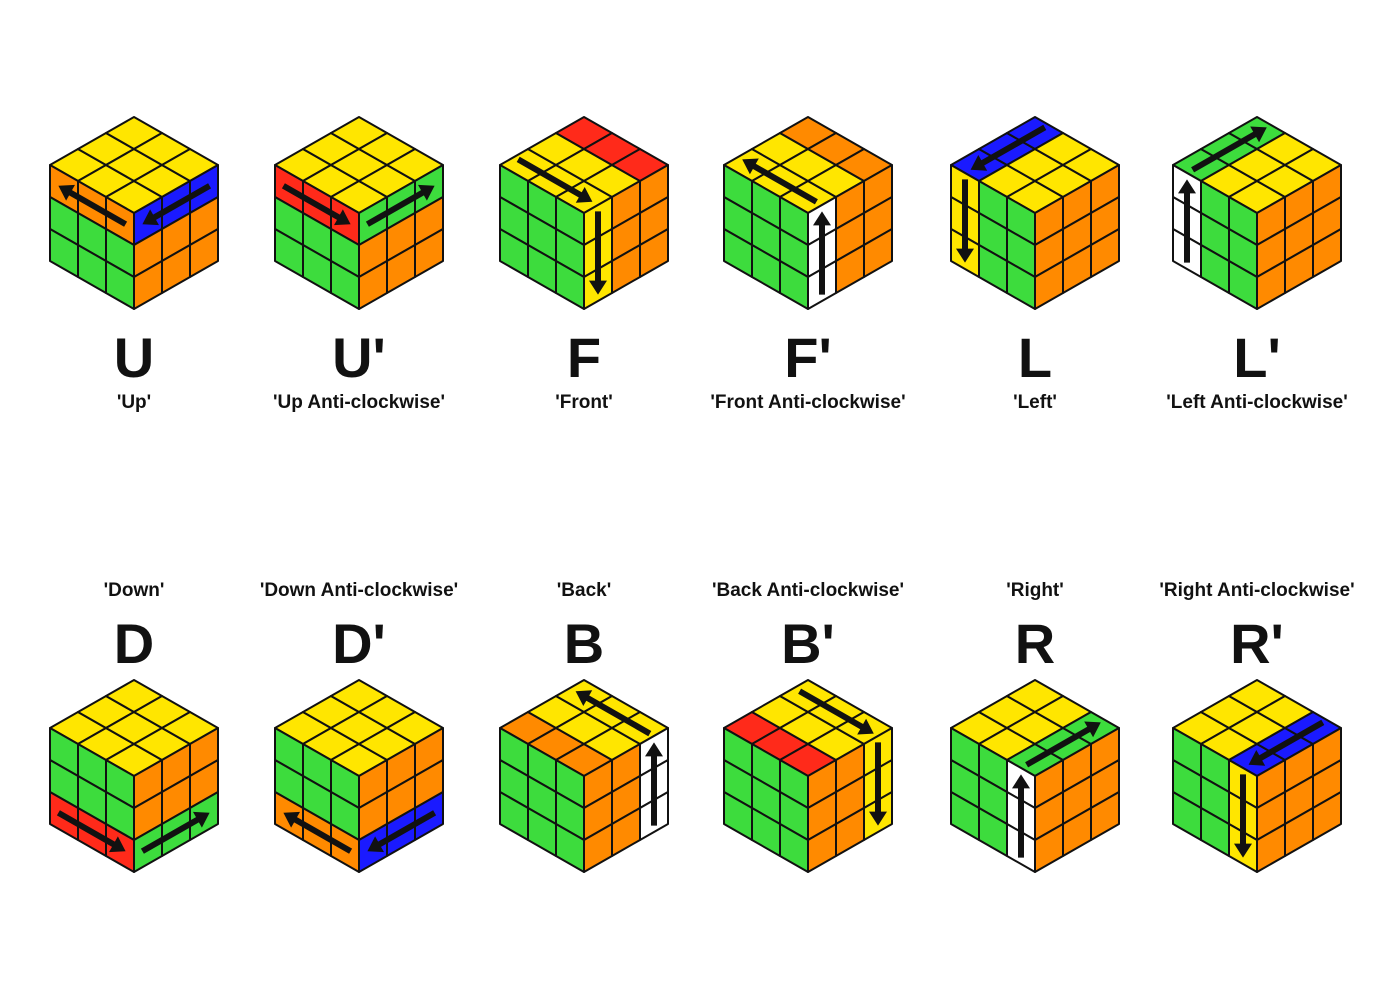  What do you see at coordinates (359, 643) in the screenshot?
I see `move-notation: D'` at bounding box center [359, 643].